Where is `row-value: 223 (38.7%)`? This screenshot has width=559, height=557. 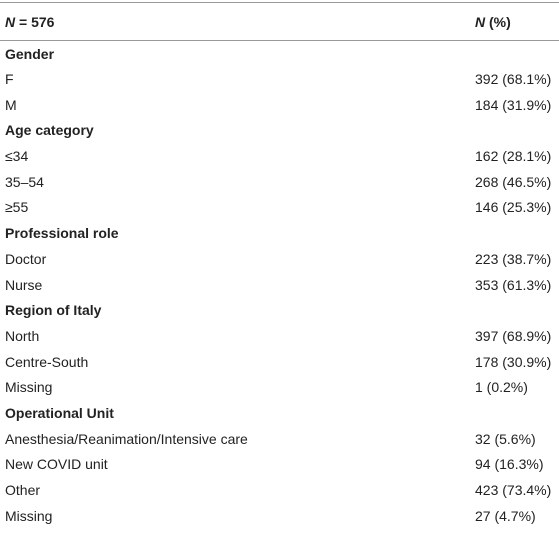
row-value: 223 (38.7%) is located at coordinates (513, 258).